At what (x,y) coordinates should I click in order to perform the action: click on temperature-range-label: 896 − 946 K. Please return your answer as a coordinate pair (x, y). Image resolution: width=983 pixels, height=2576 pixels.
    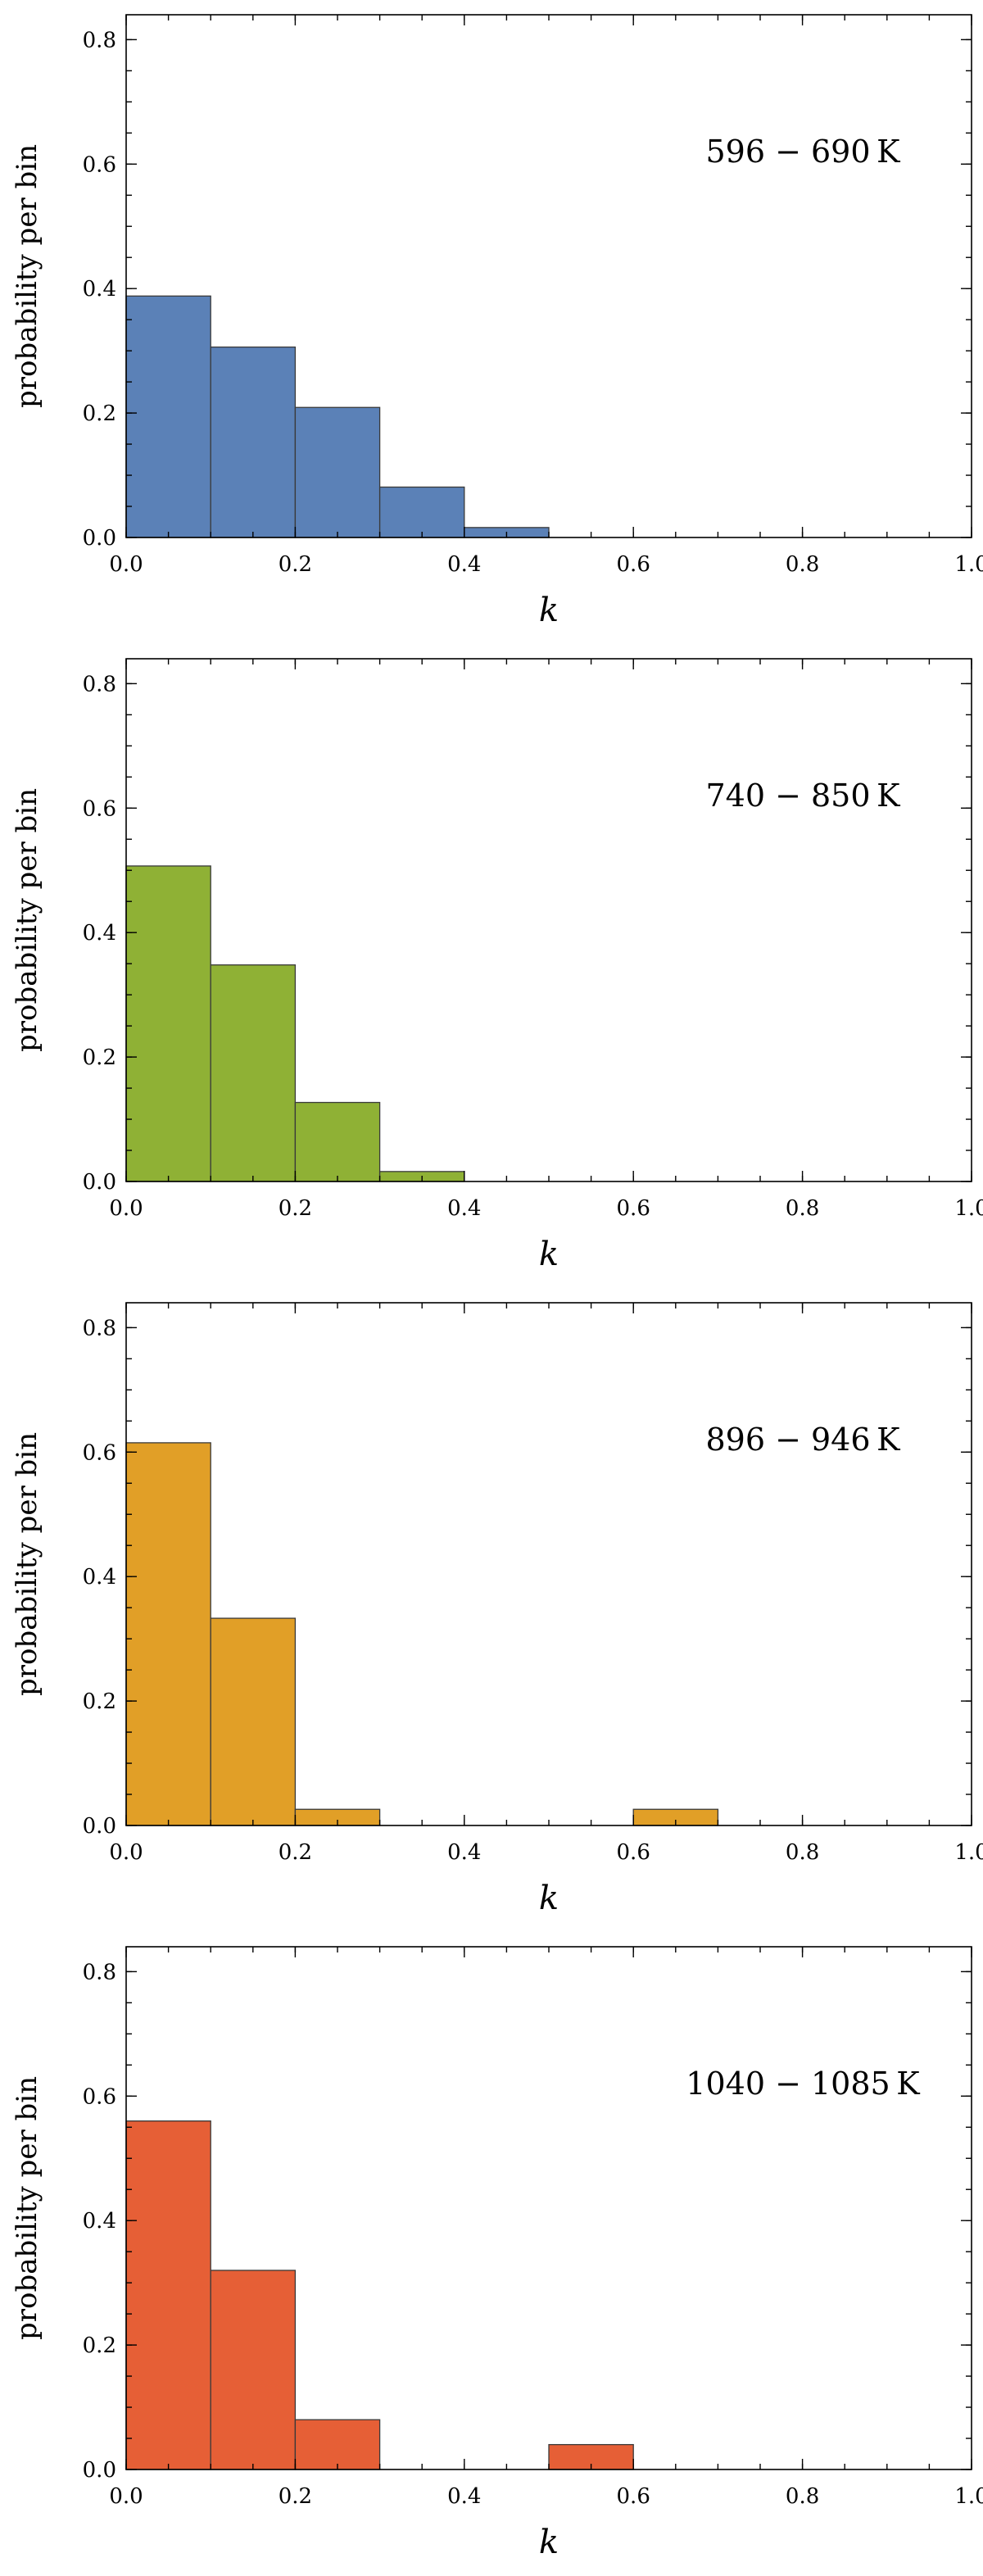
    Looking at the image, I should click on (802, 1440).